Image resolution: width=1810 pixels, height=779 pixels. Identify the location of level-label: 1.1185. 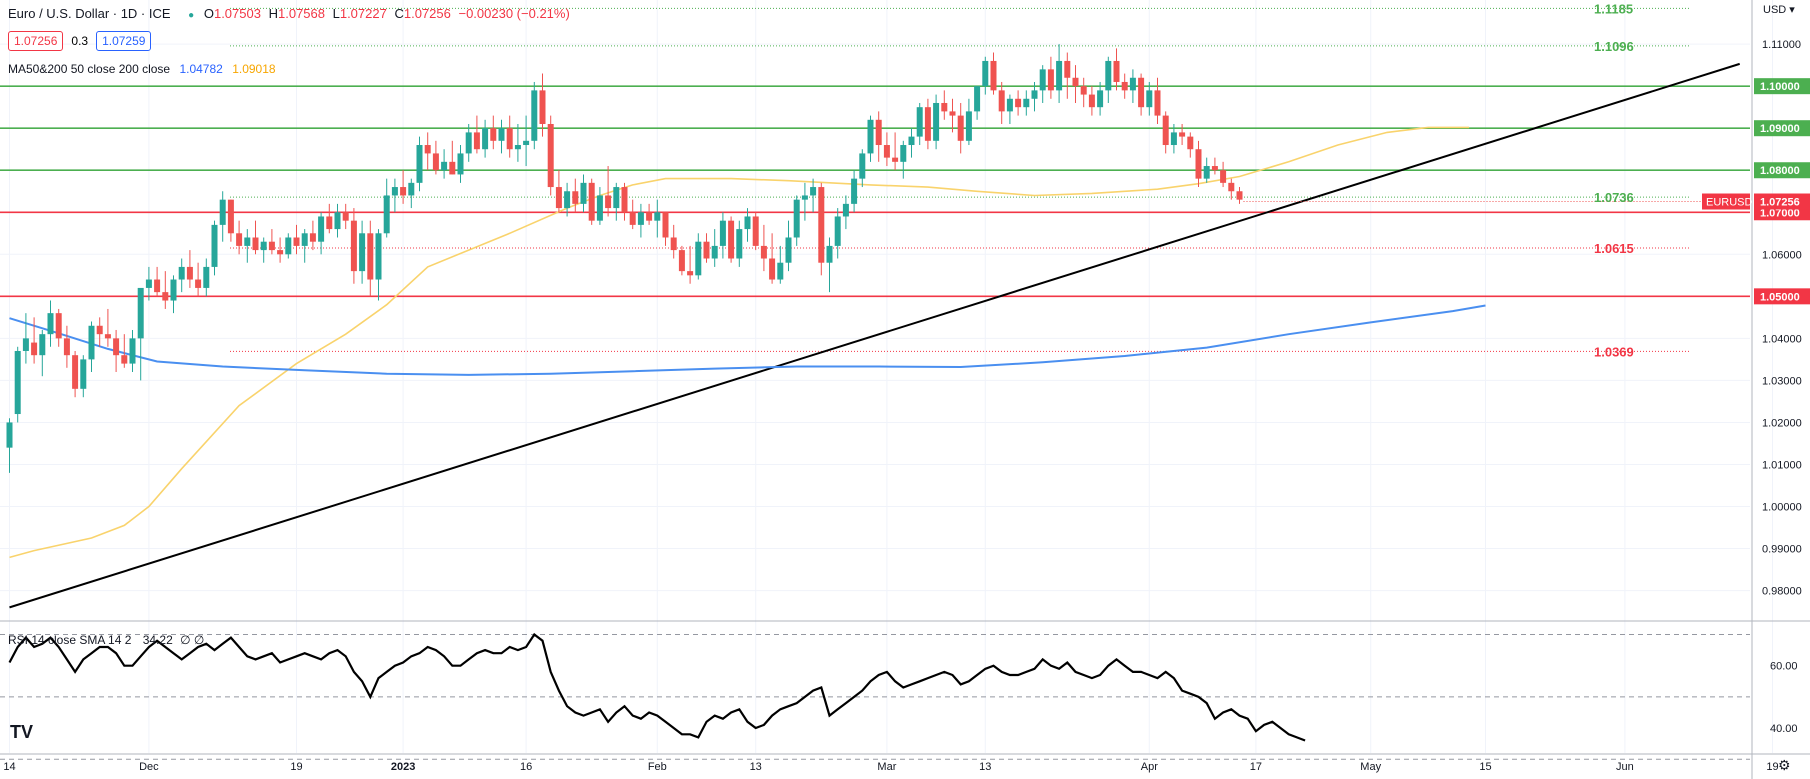
(1613, 8).